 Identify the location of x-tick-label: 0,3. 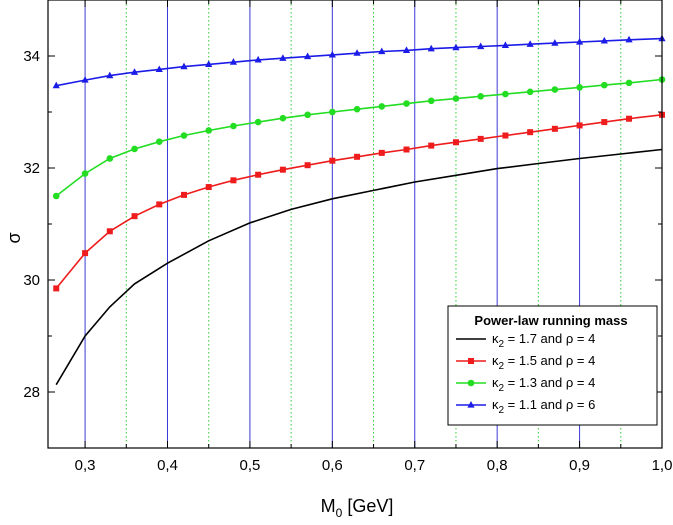
(85, 465).